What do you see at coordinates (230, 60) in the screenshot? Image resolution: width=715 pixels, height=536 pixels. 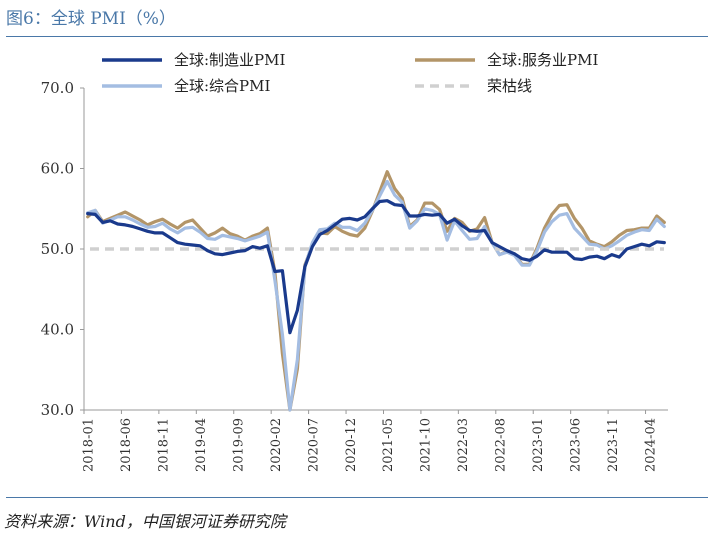 I see `legend-item-manufacturing-label: 全球:制造业PMI` at bounding box center [230, 60].